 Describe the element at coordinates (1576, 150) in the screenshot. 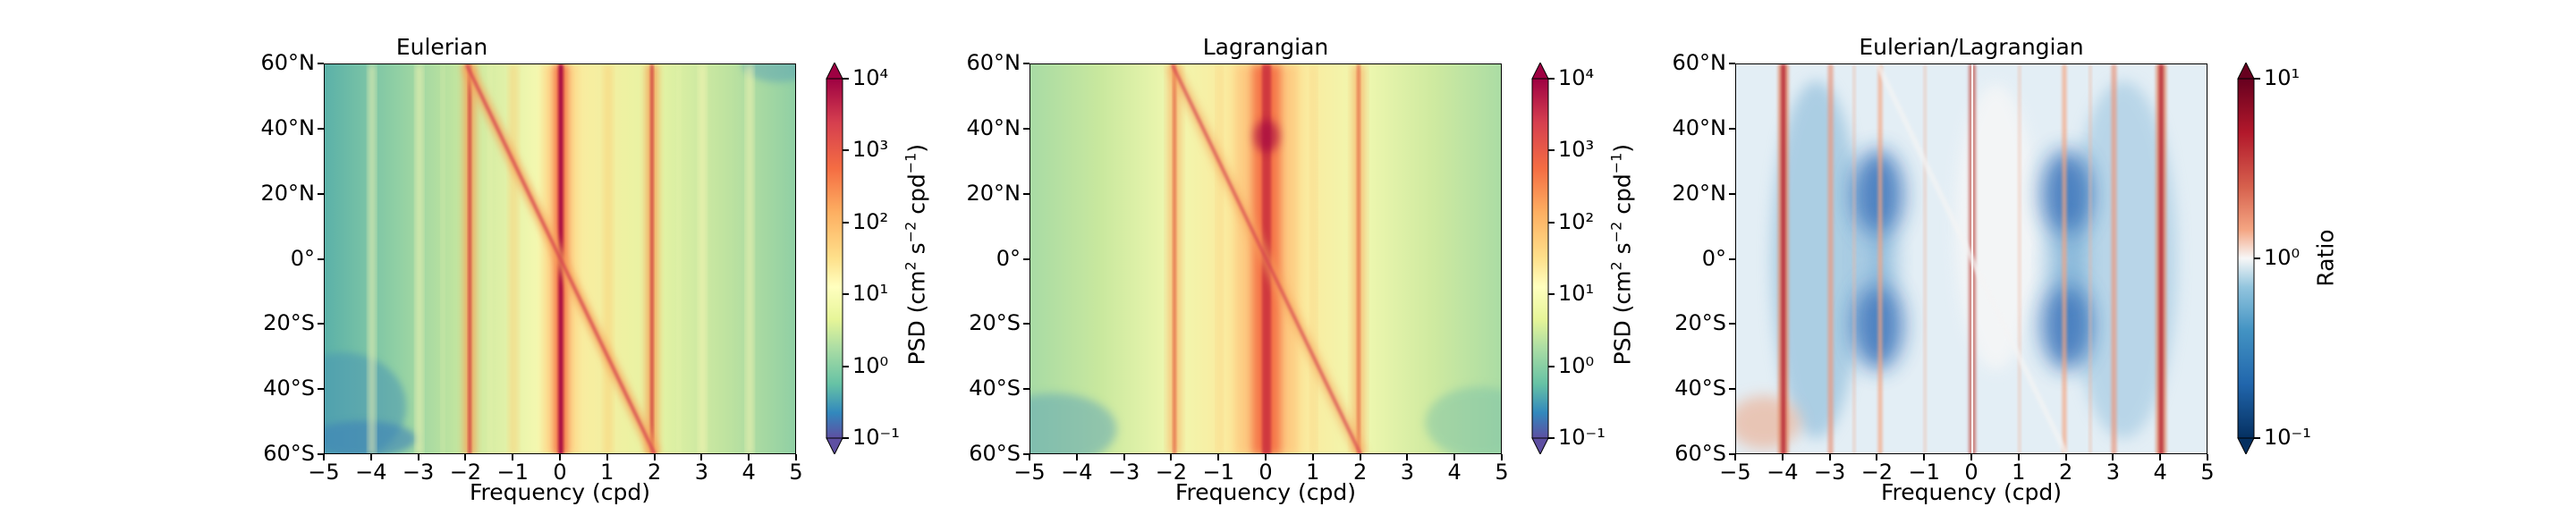

I see `colorbar-tick-label: 10³` at that location.